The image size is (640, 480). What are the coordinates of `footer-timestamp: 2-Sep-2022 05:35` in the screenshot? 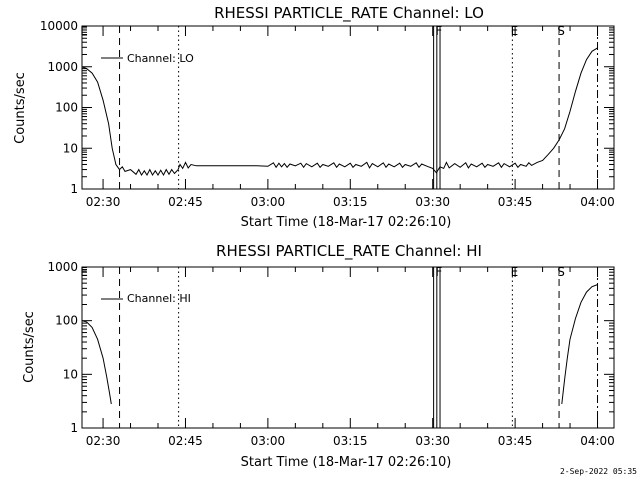 It's located at (598, 471).